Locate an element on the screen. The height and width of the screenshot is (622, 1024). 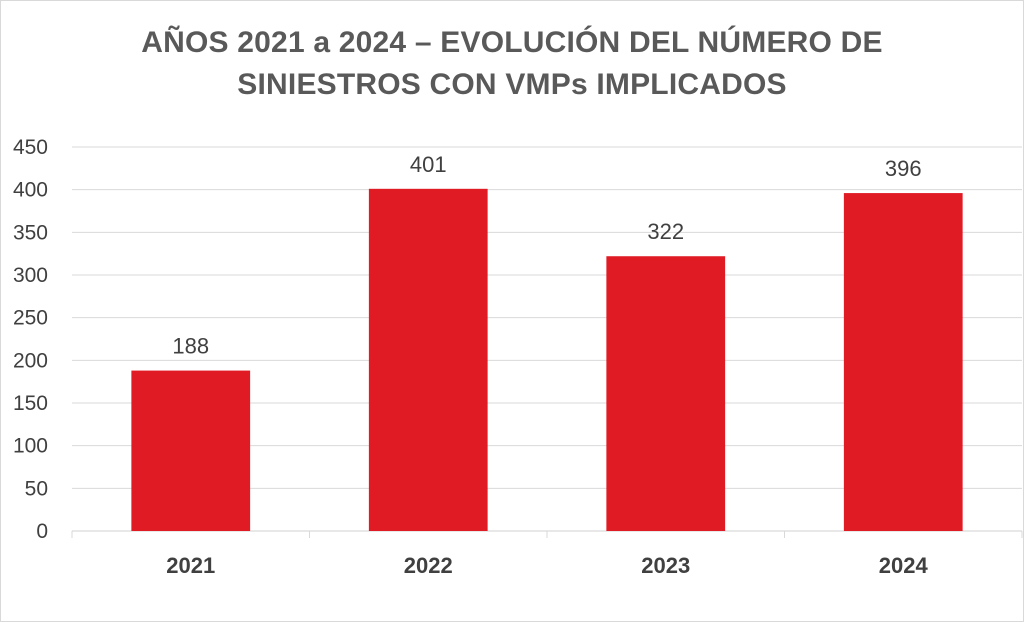
y-tick-label-300: 300 is located at coordinates (30, 275).